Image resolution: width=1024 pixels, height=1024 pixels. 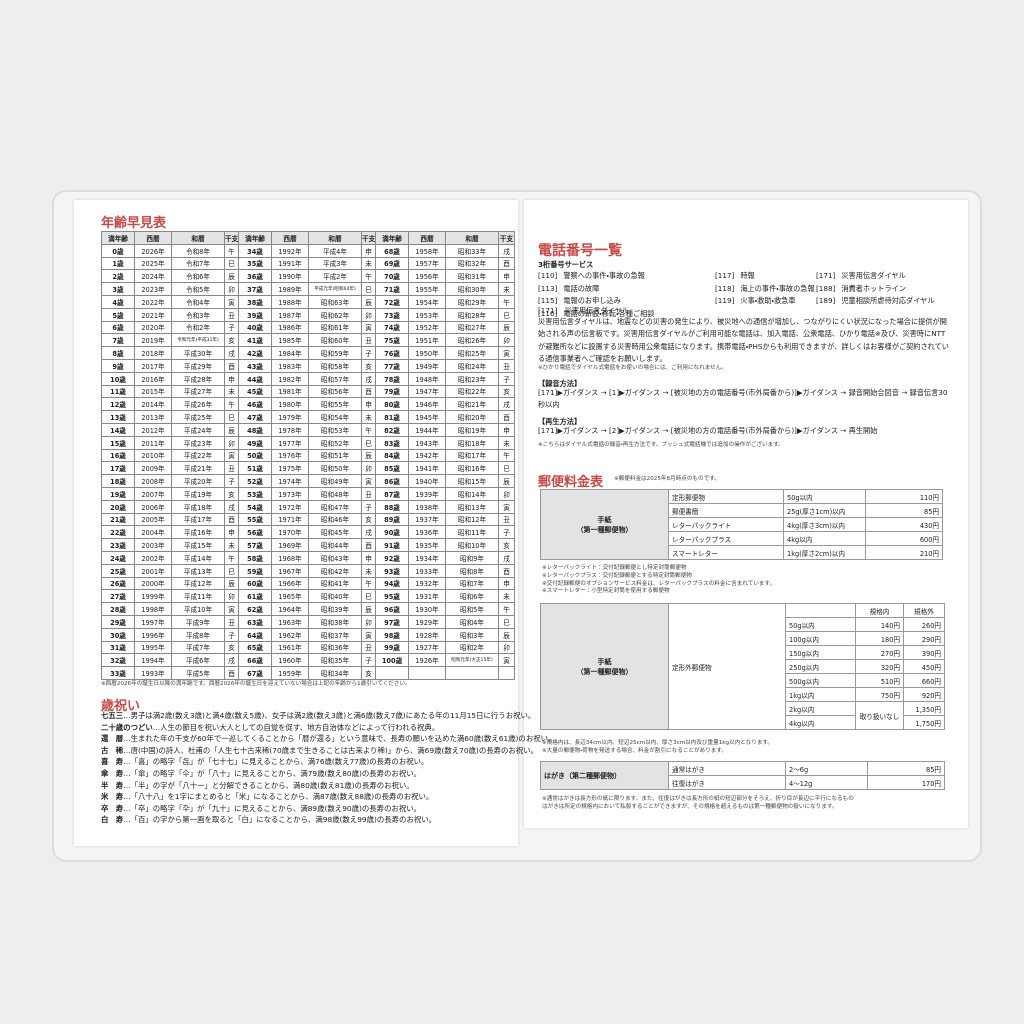 I want to click on age-cell: 昭和18年, so click(x=472, y=442).